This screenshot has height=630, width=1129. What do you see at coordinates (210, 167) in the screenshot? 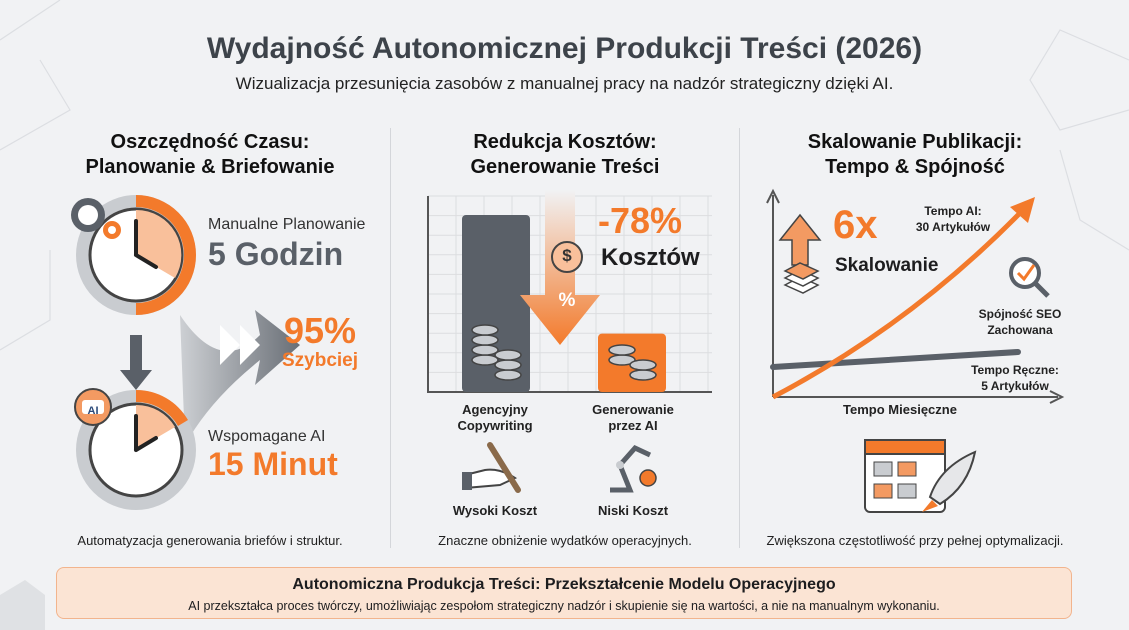
I see `heading-line: Planowanie & Briefowanie` at bounding box center [210, 167].